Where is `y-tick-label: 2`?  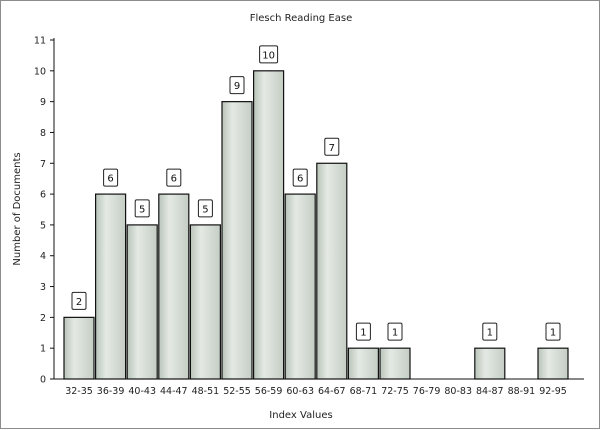 y-tick-label: 2 is located at coordinates (43, 318).